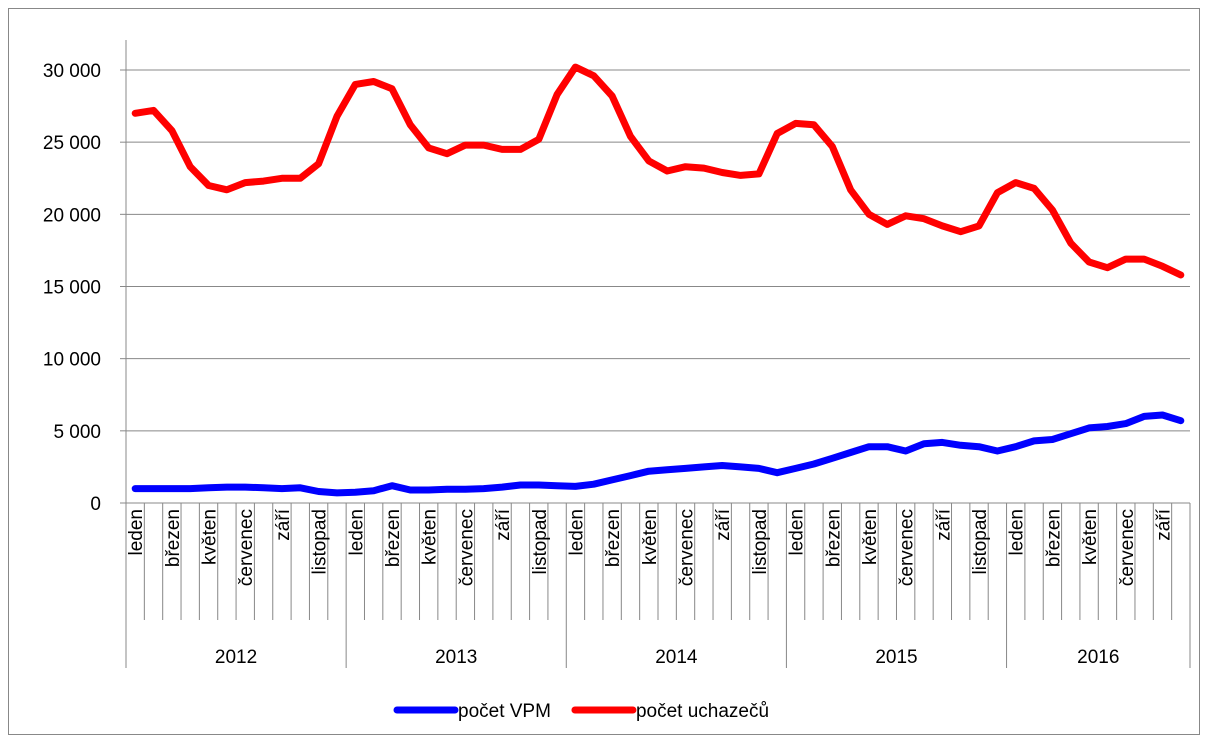 The height and width of the screenshot is (748, 1209). What do you see at coordinates (896, 657) in the screenshot?
I see `x-group-label: 2015` at bounding box center [896, 657].